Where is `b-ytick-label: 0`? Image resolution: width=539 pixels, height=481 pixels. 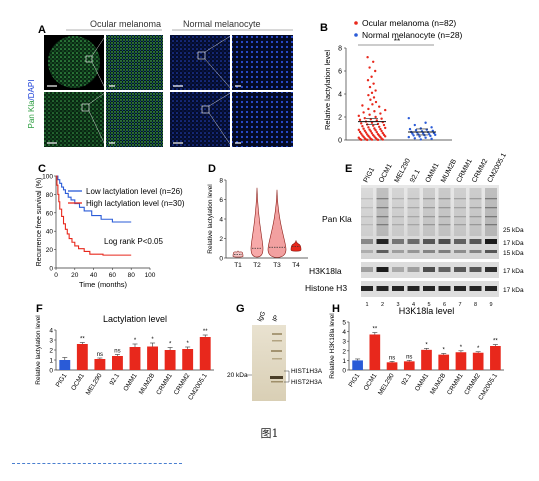 b-ytick-label: 0 is located at coordinates (340, 141).